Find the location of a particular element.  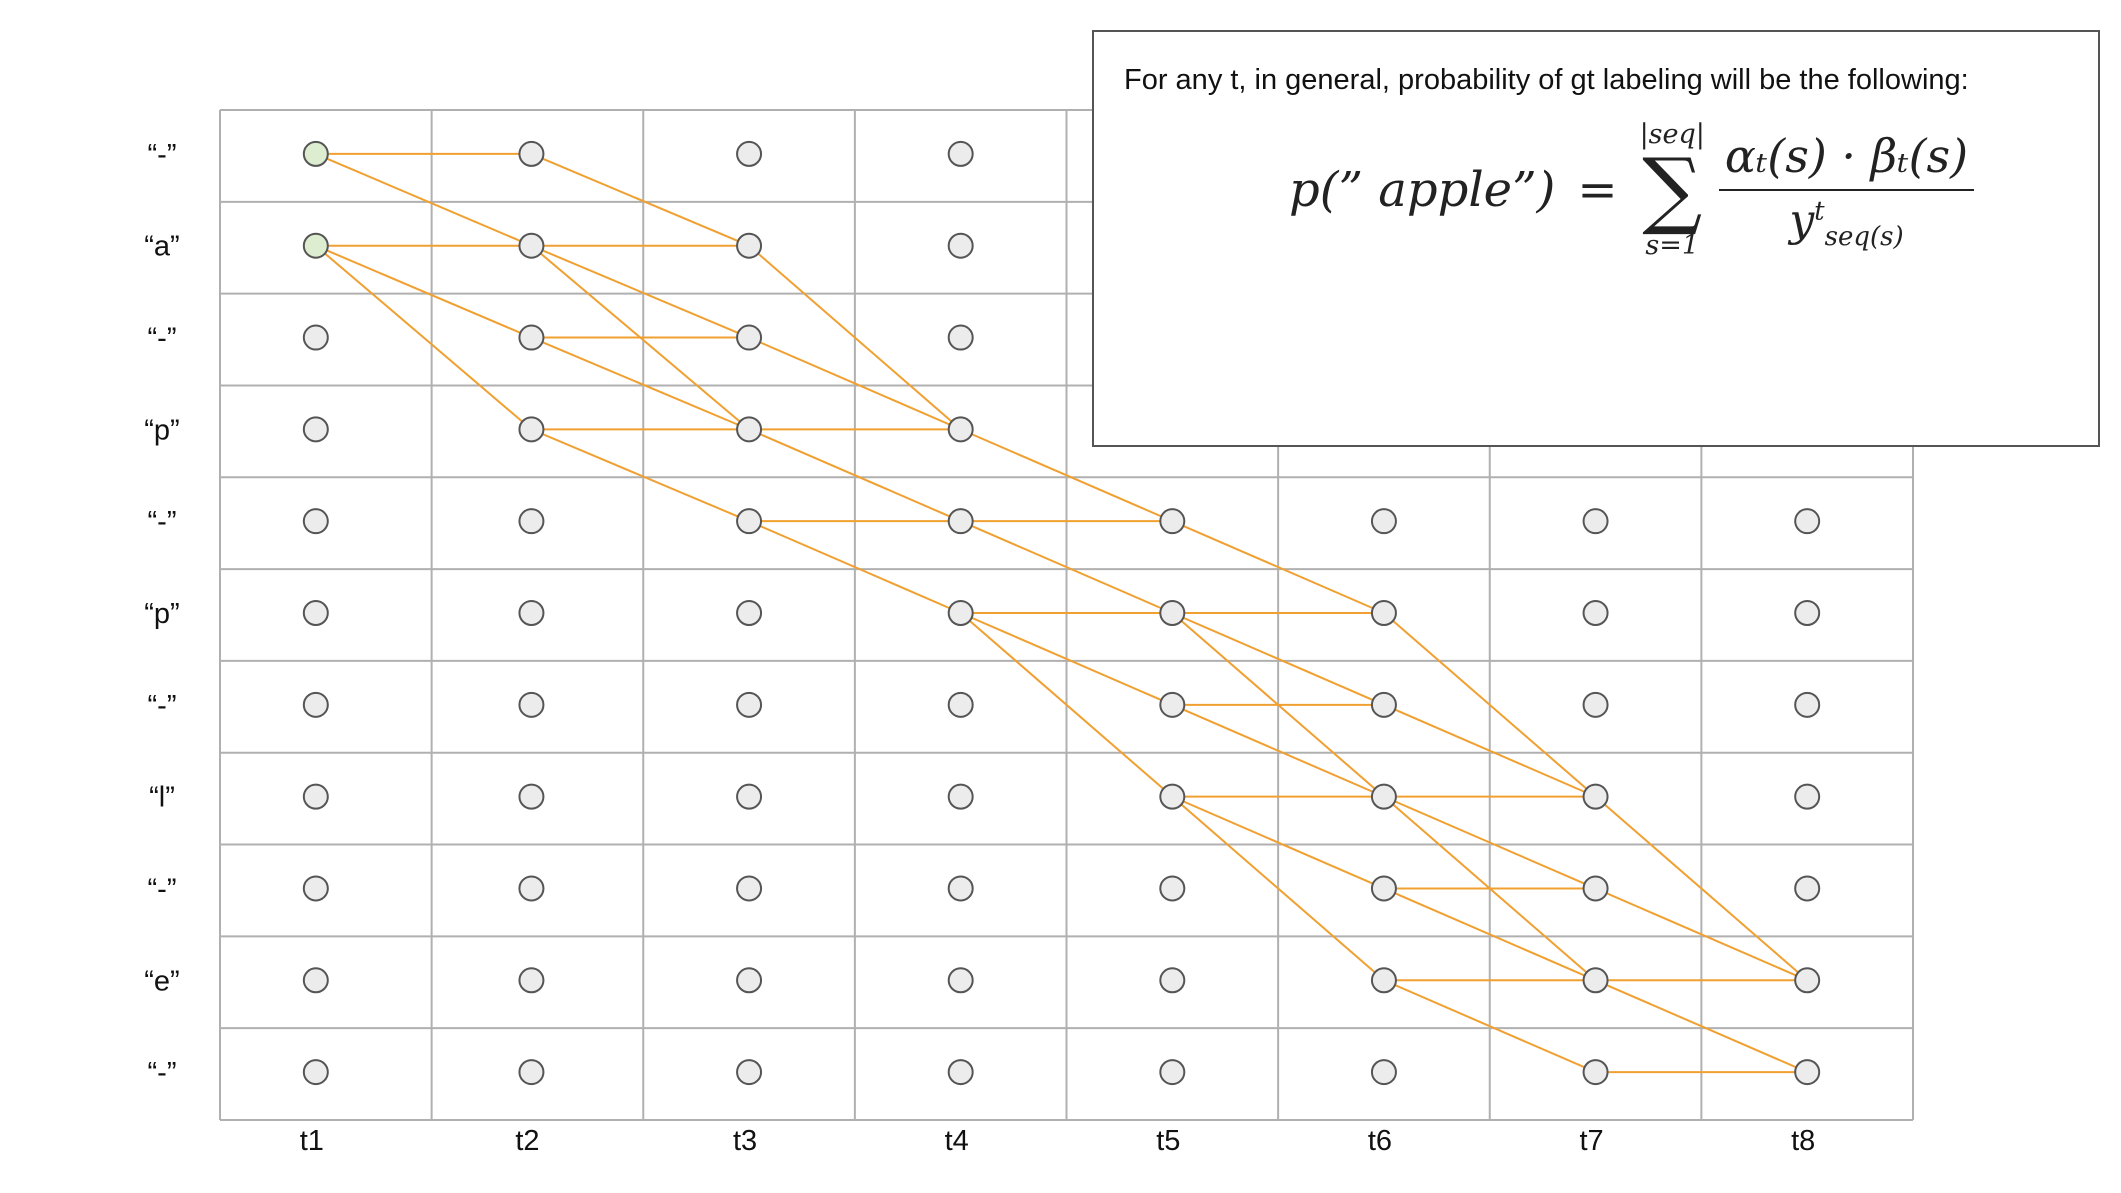

fraction-bar is located at coordinates (1846, 189).